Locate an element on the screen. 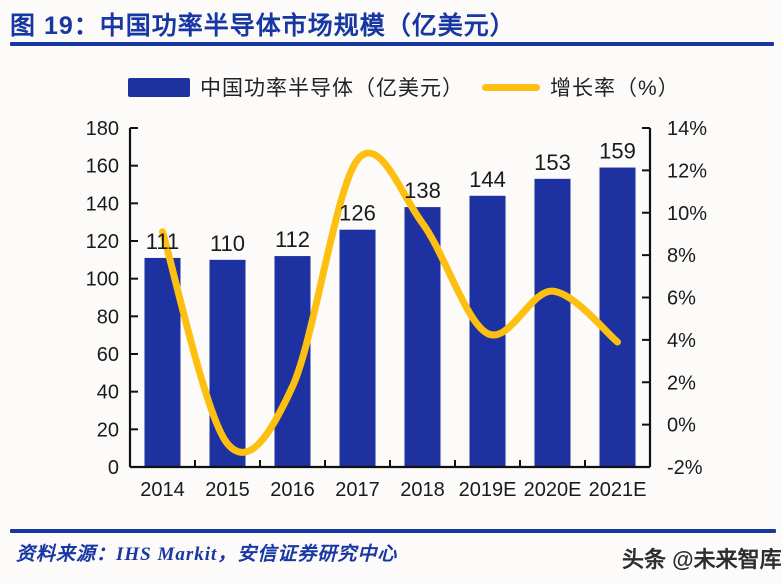 This screenshot has width=782, height=584. source-note: 资料来源：IHS Markit，安信证券研究中心 is located at coordinates (207, 554).